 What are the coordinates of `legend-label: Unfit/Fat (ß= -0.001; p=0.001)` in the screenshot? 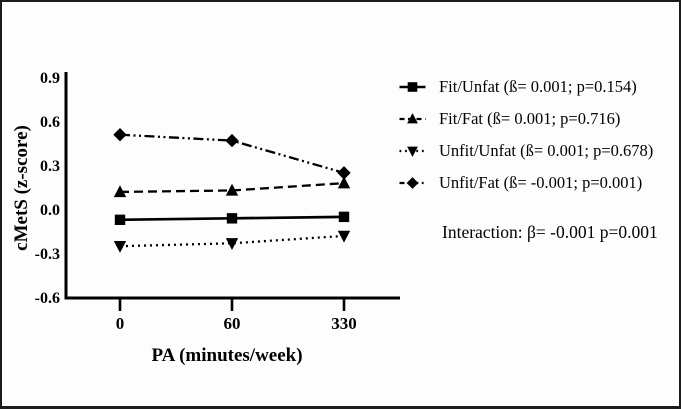 It's located at (541, 182).